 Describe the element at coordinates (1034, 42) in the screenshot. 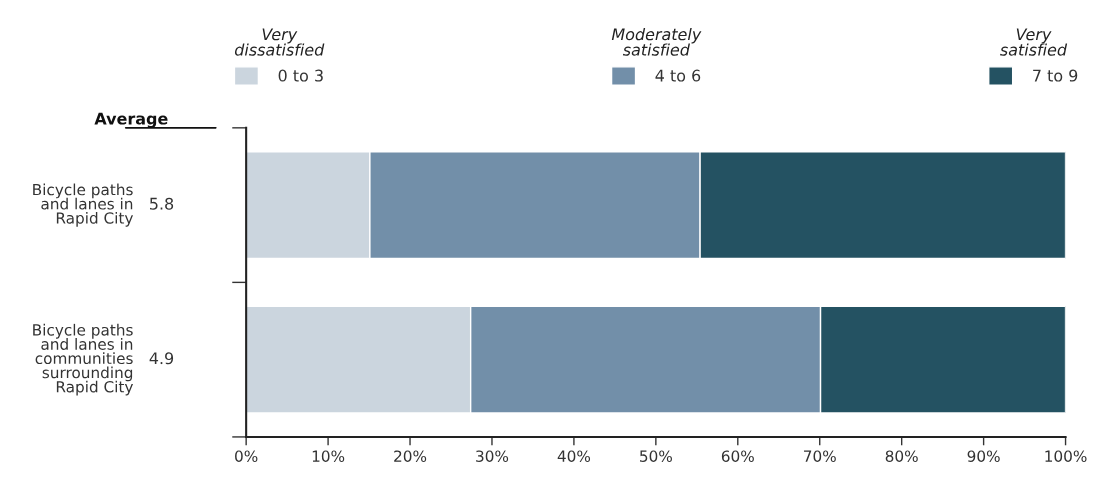

I see `text: Very satisfied` at that location.